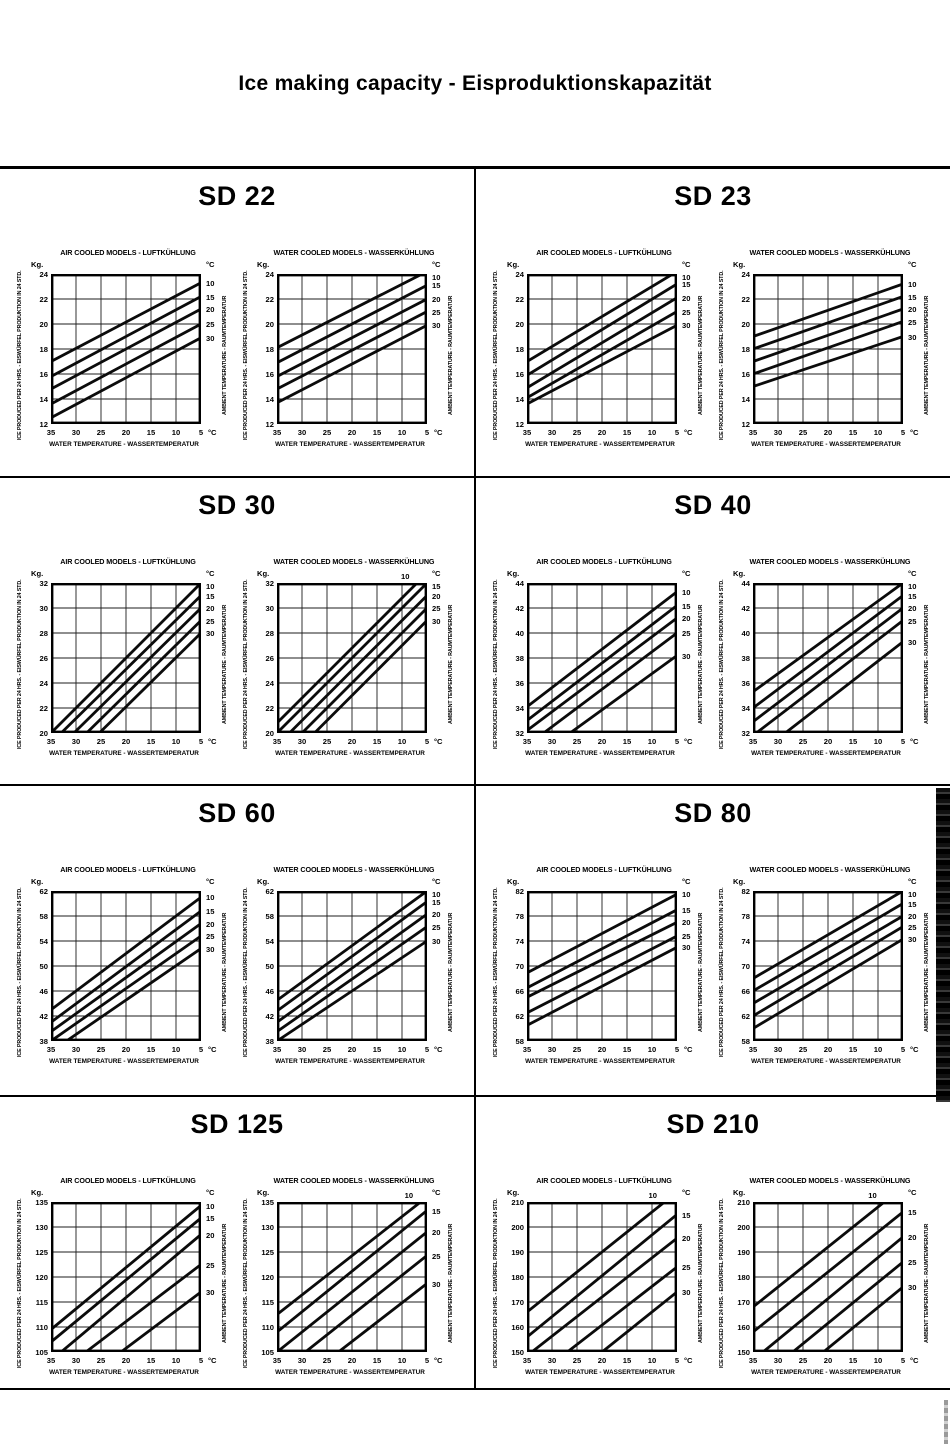 The image size is (950, 1454). Describe the element at coordinates (237, 505) in the screenshot. I see `model-title-sd-30: SD 30` at that location.